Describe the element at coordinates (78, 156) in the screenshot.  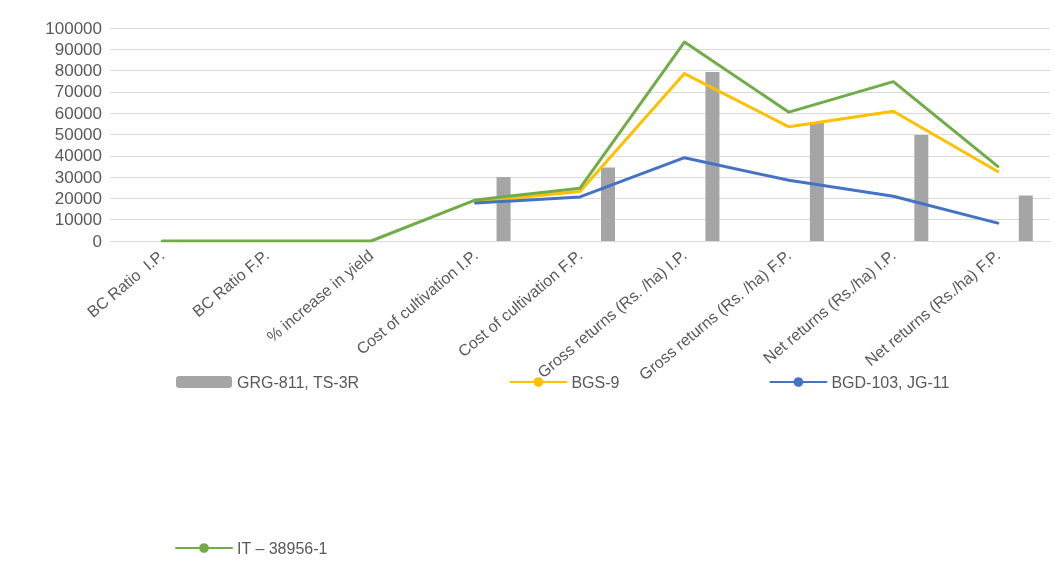
I see `y-tick-label: 40000` at that location.